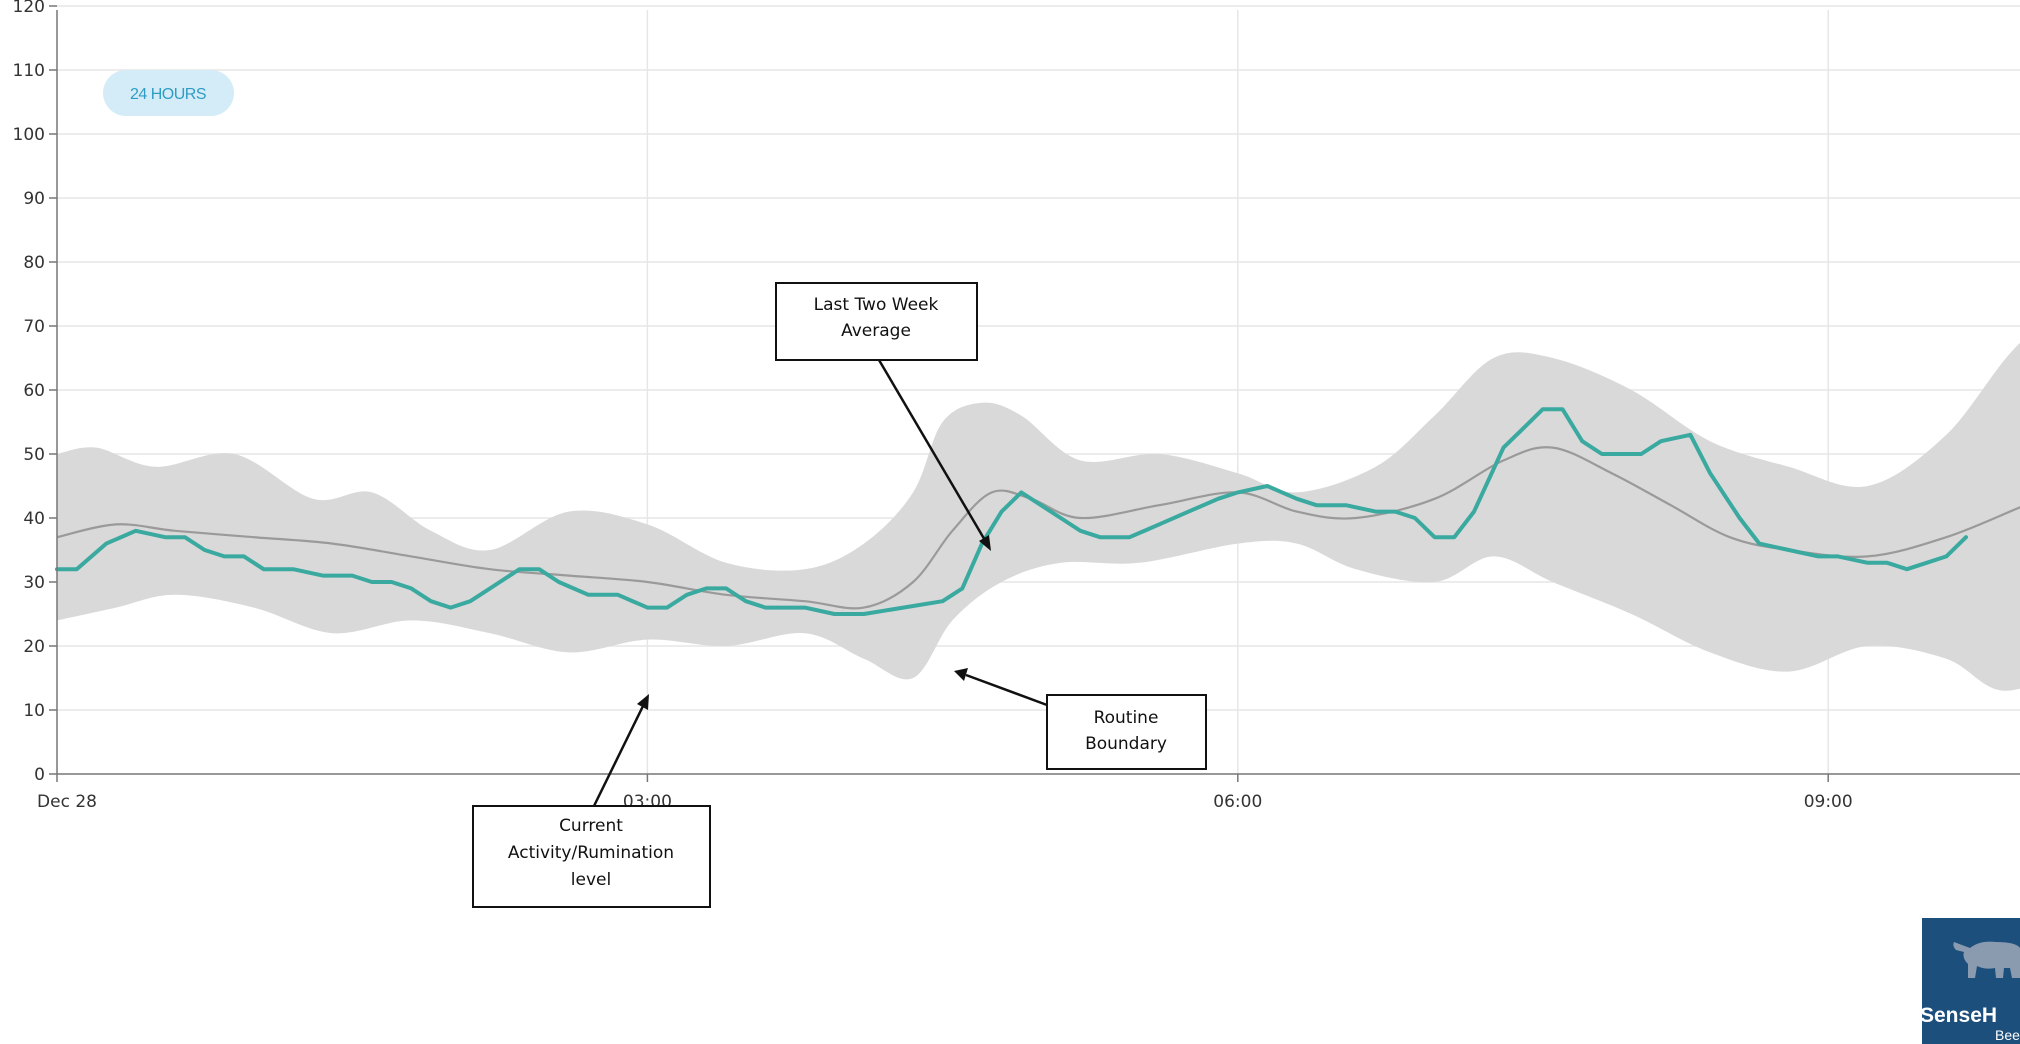  What do you see at coordinates (29, 71) in the screenshot?
I see `y-tick-label: 110` at bounding box center [29, 71].